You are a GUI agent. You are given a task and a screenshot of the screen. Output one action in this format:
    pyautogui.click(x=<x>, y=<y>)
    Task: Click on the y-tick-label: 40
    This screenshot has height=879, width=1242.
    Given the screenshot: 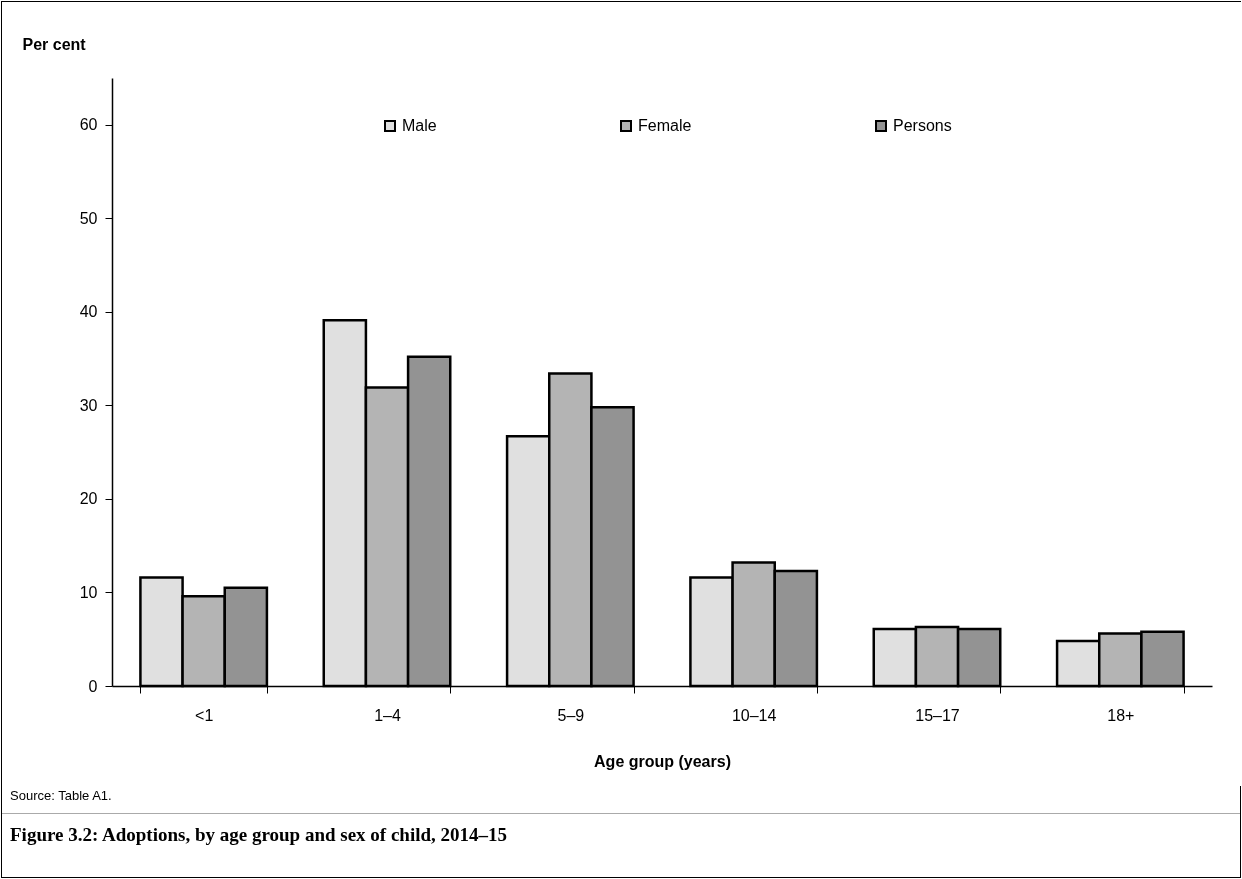 What is the action you would take?
    pyautogui.click(x=88, y=312)
    